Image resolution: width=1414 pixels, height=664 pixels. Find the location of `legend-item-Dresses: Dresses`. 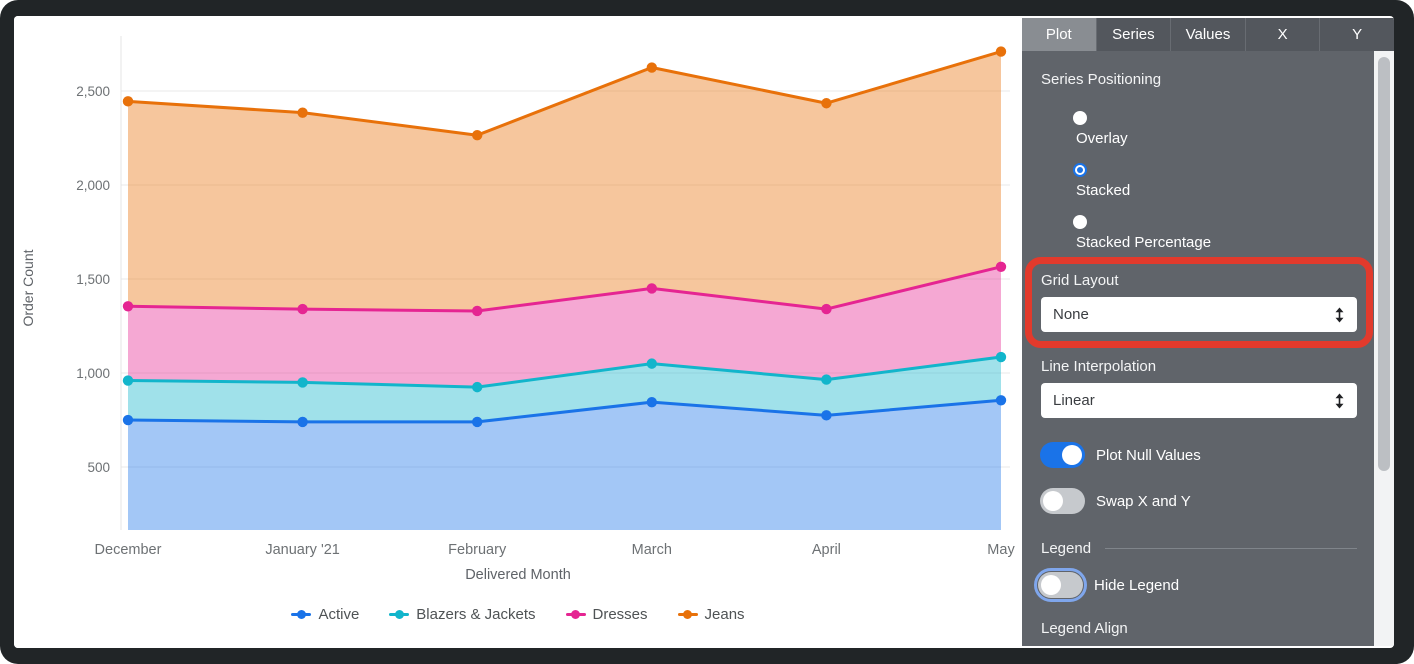

legend-item-Dresses: Dresses is located at coordinates (606, 614).